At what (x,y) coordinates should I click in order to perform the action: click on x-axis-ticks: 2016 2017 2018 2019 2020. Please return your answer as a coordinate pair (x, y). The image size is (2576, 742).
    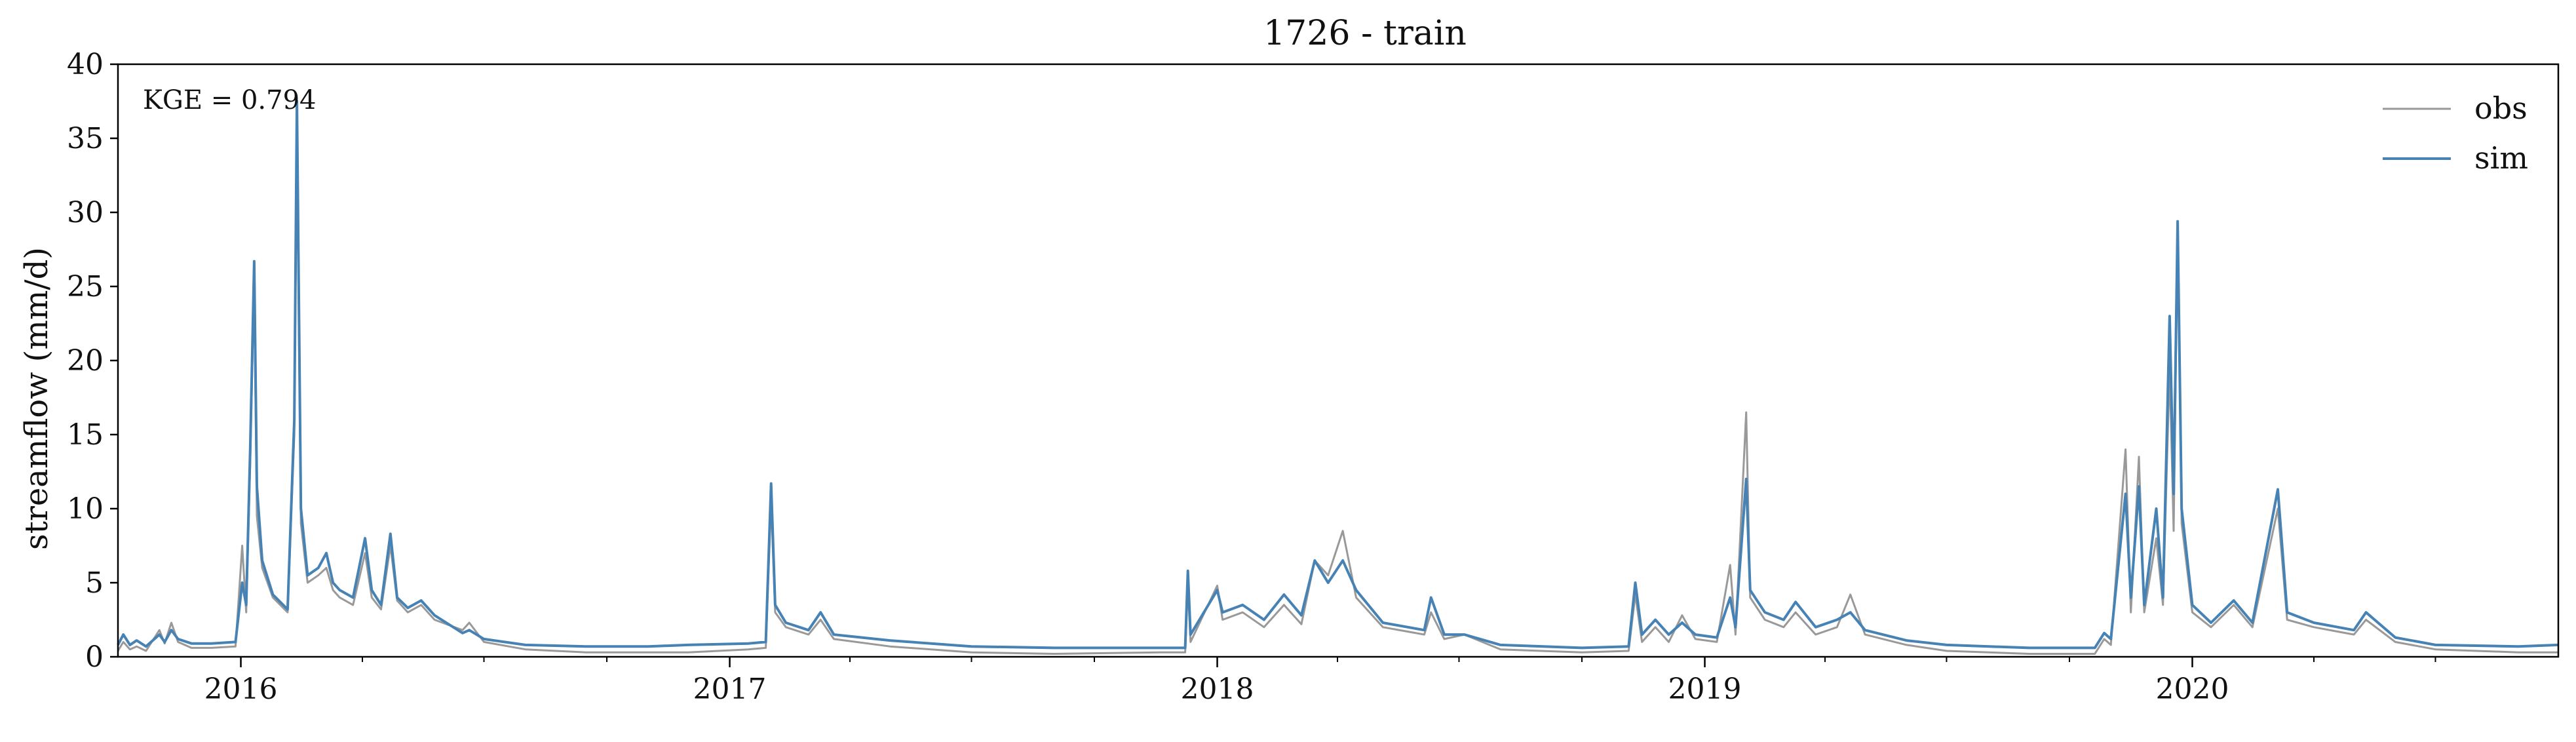
    Looking at the image, I should click on (1320, 681).